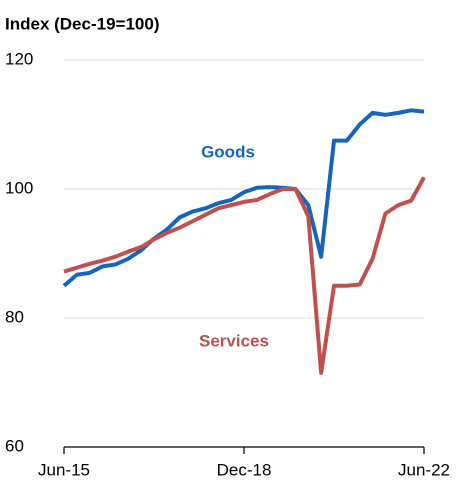 This screenshot has width=459, height=483. I want to click on y-tick-label: 100, so click(19, 187).